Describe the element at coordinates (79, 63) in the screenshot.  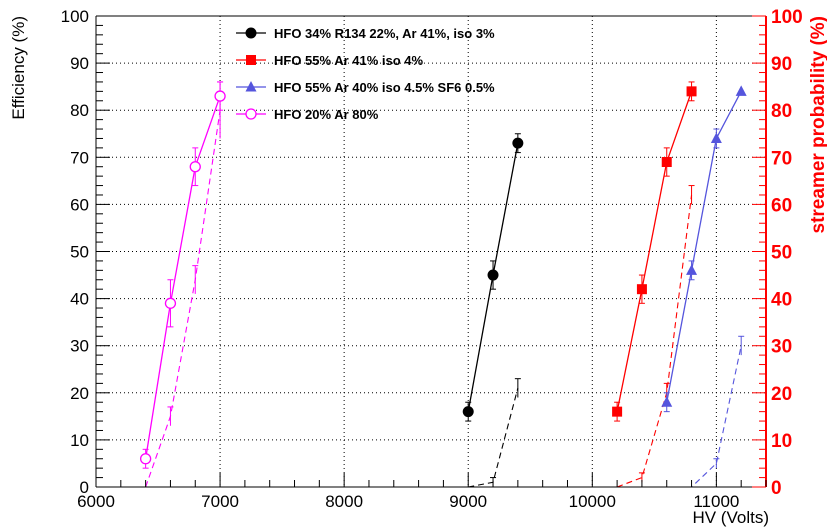
I see `y-tick-label: 90` at that location.